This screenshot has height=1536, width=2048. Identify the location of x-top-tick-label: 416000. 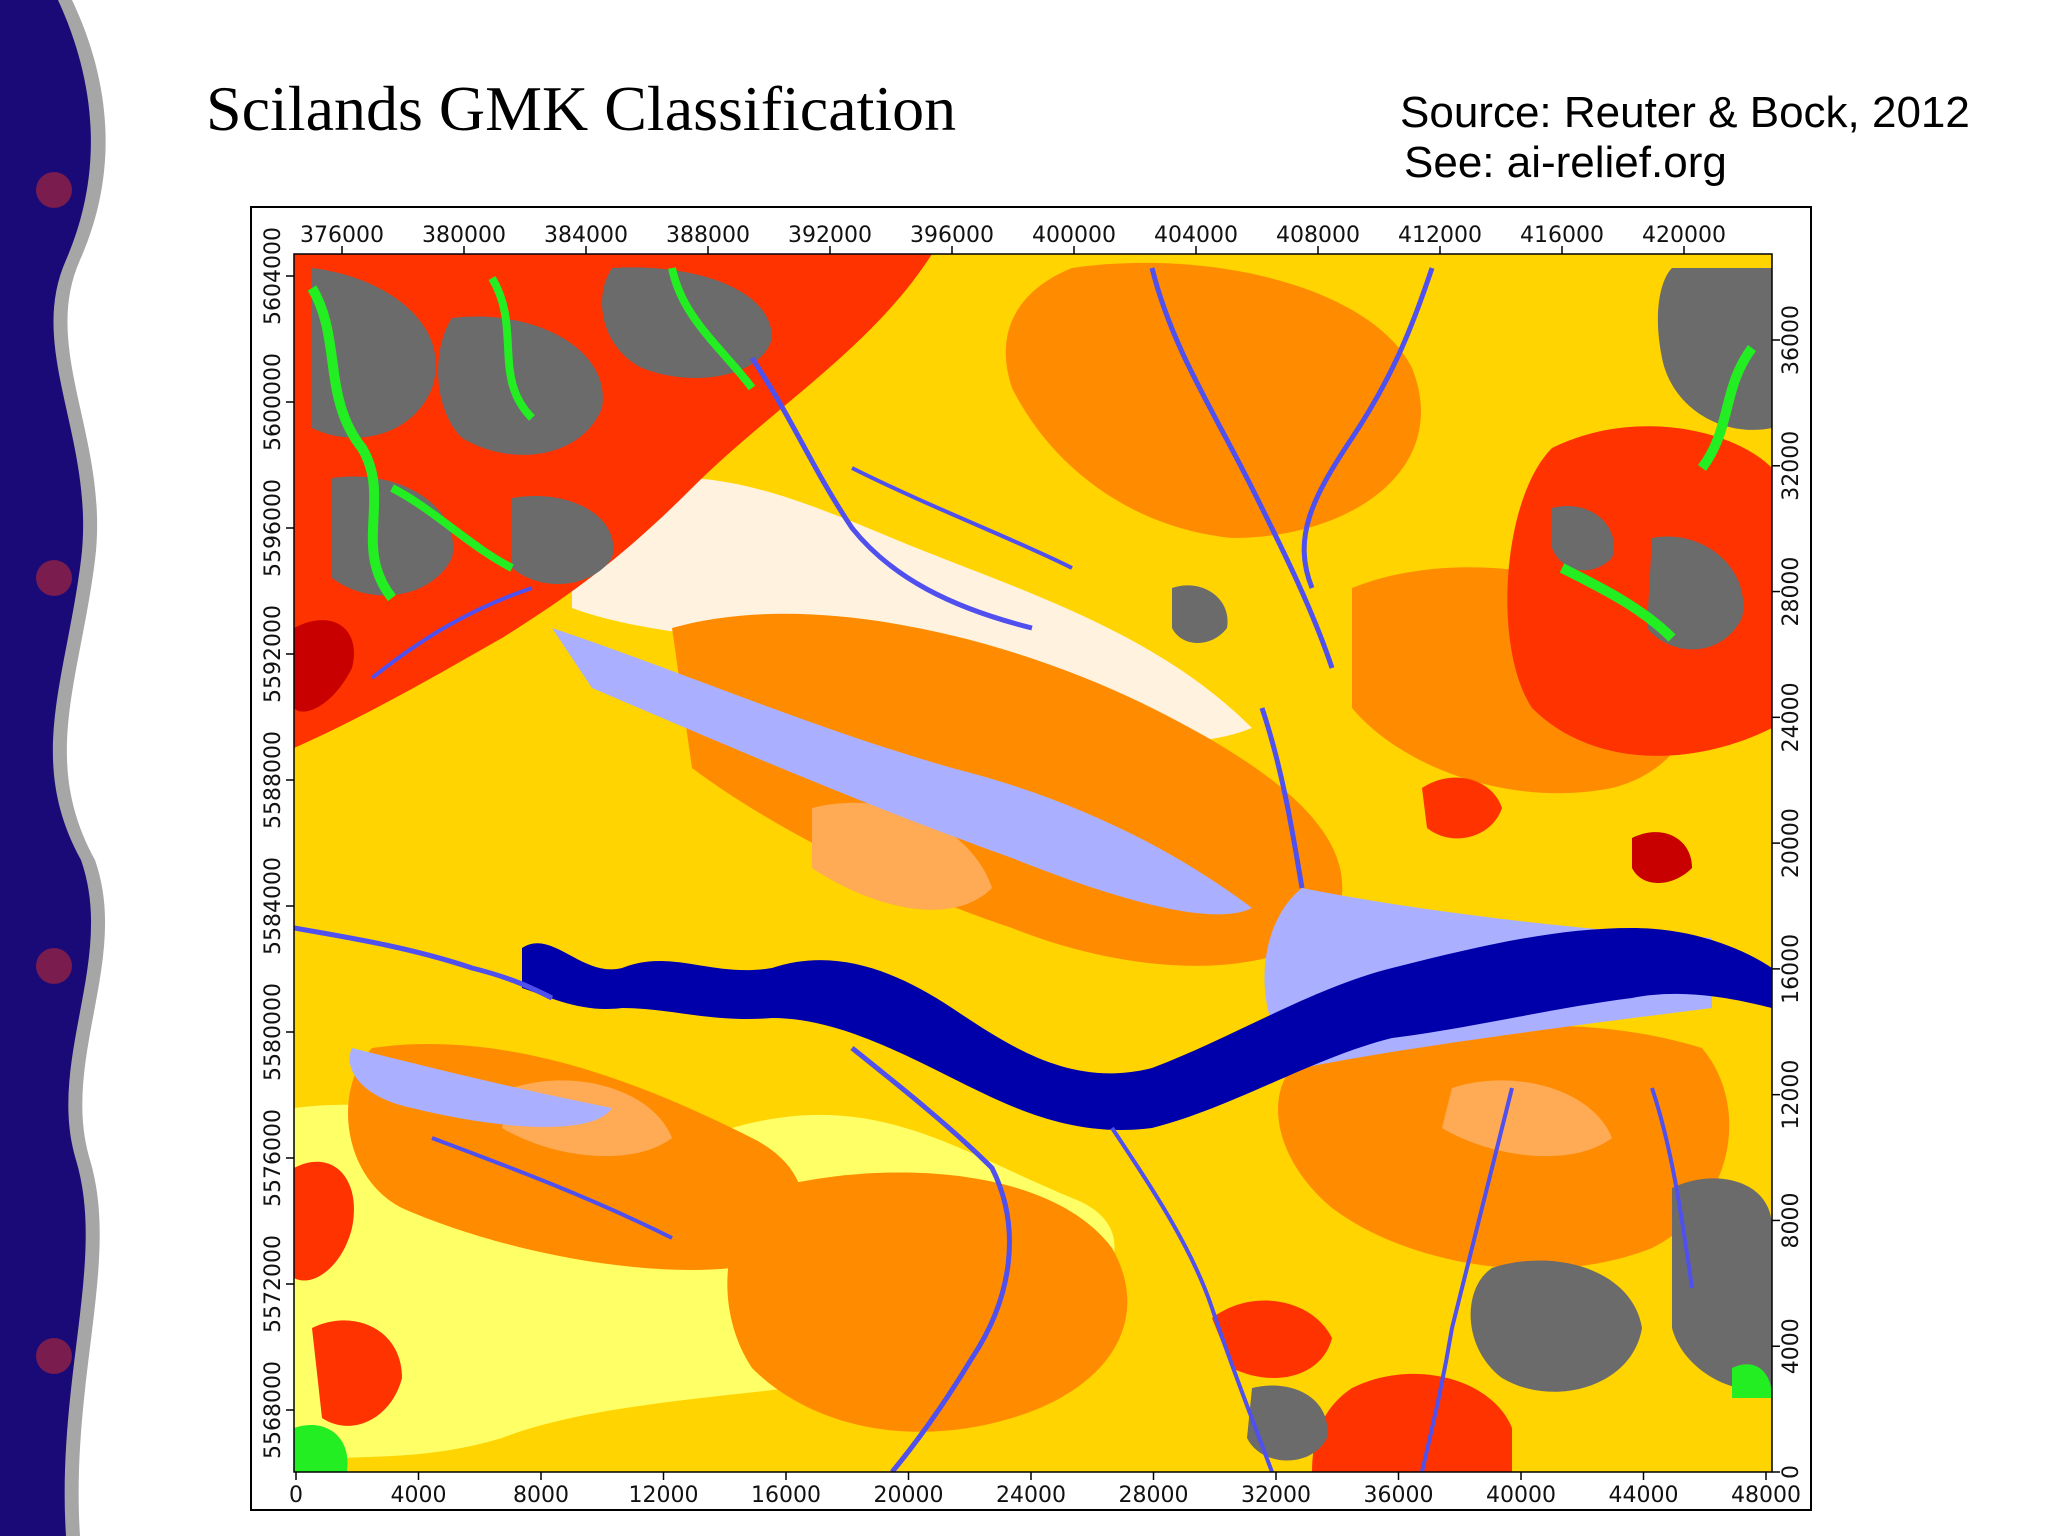
(1562, 235).